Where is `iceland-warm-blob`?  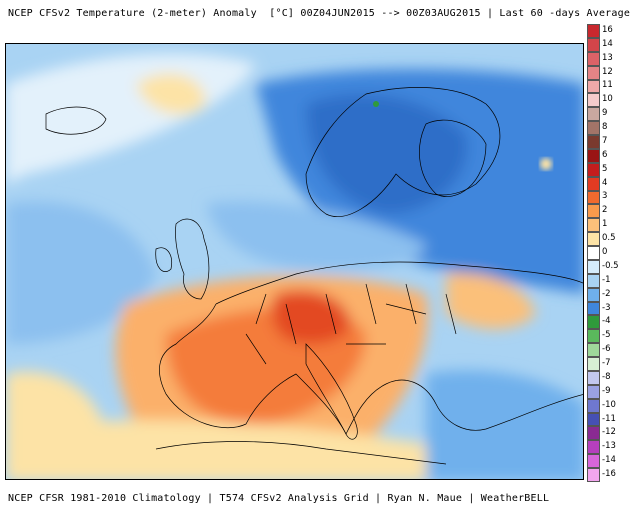 iceland-warm-blob is located at coordinates (171, 94).